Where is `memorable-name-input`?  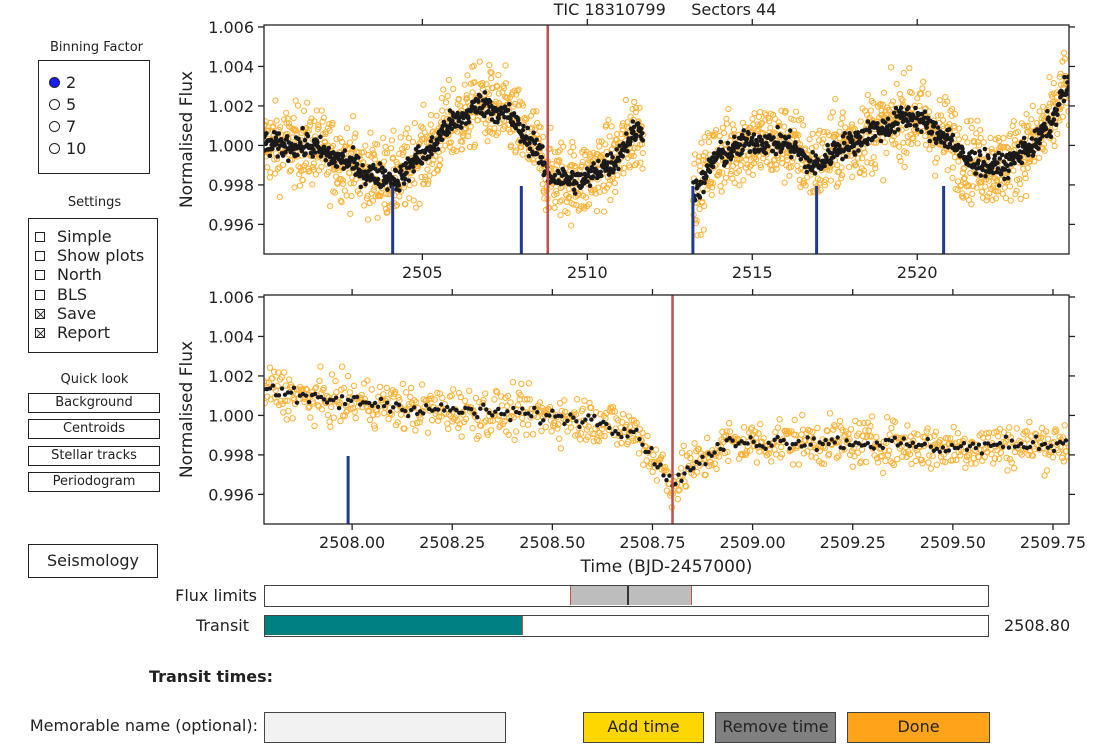
memorable-name-input is located at coordinates (385, 727).